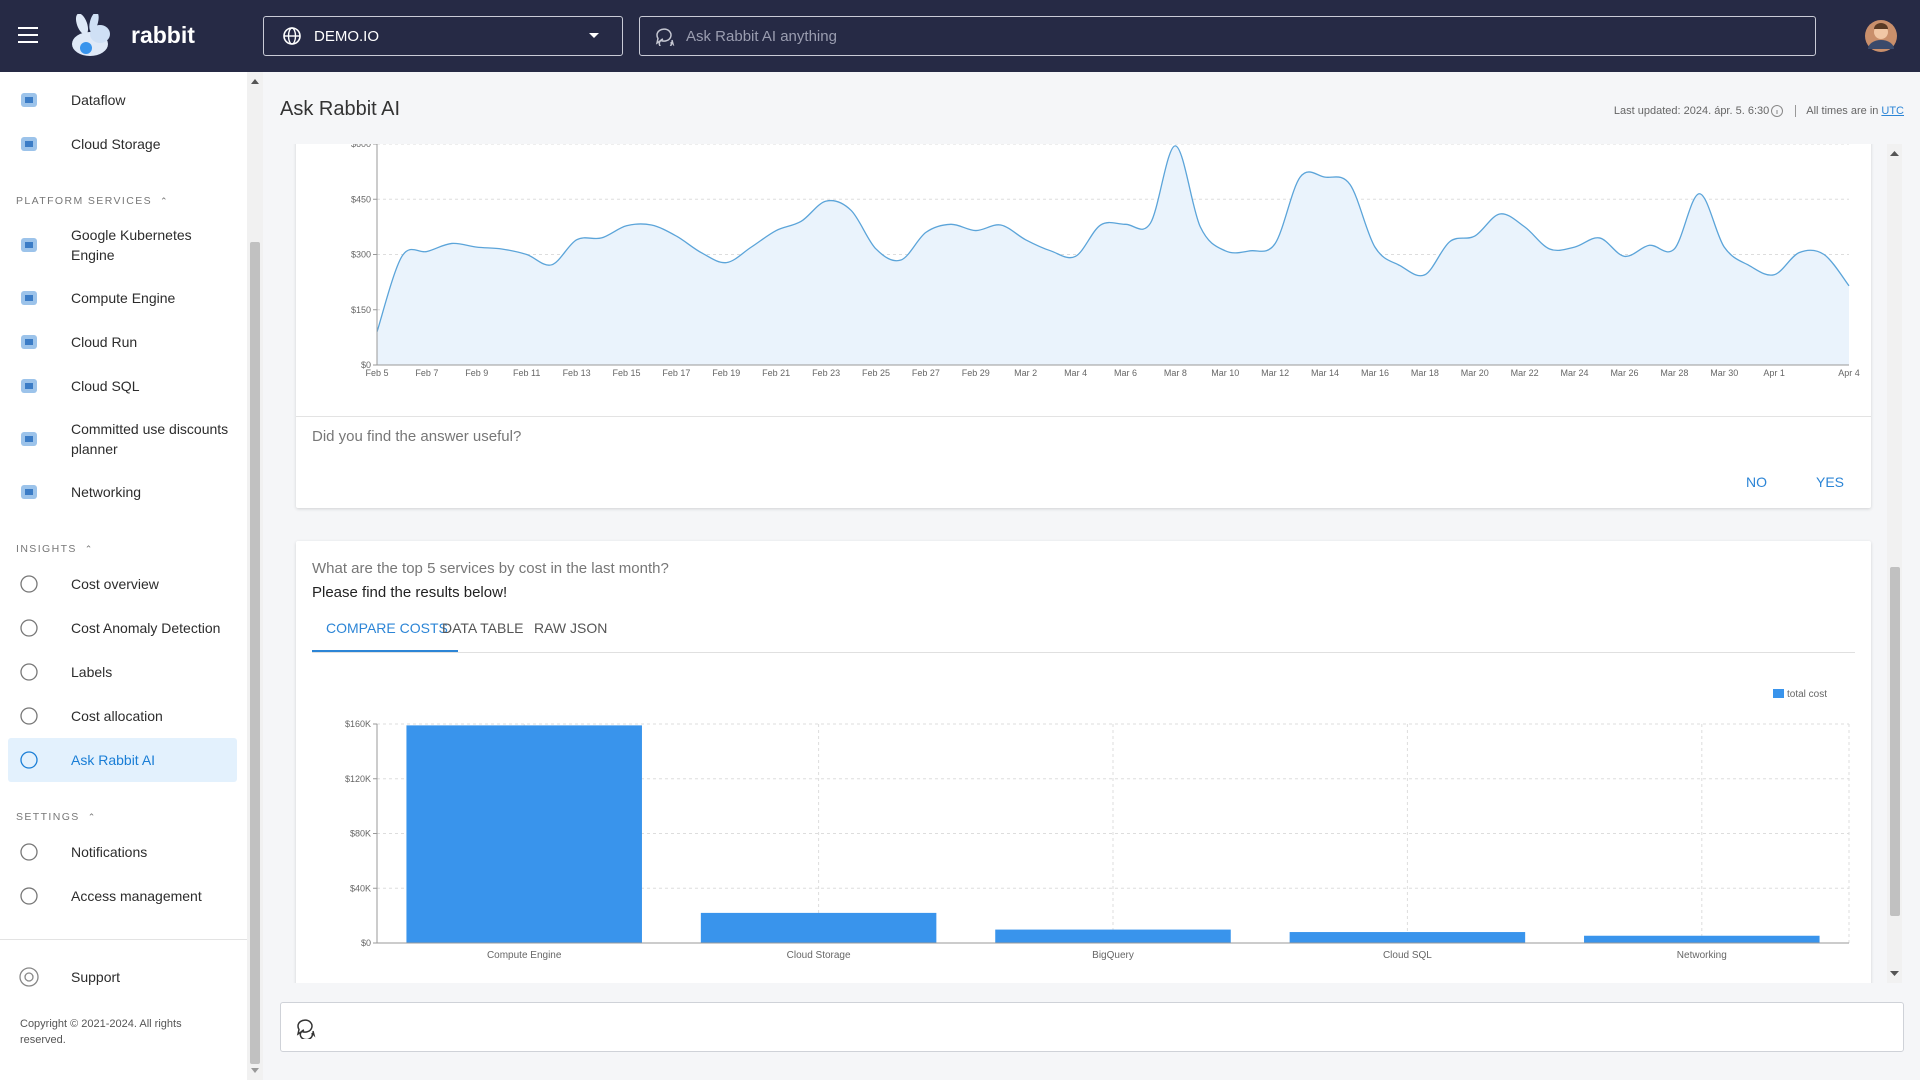 Image resolution: width=1920 pixels, height=1080 pixels. I want to click on menu-label: Cost allocation, so click(117, 716).